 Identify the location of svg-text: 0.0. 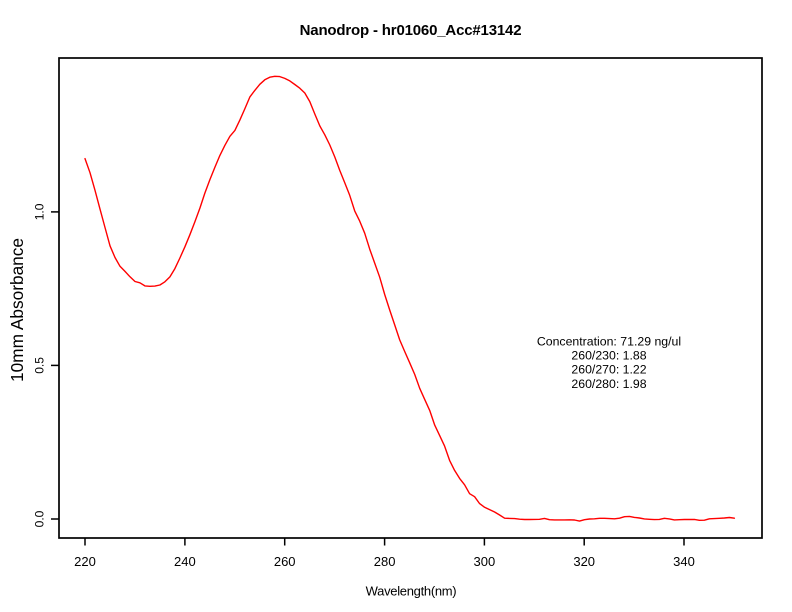
(40, 518).